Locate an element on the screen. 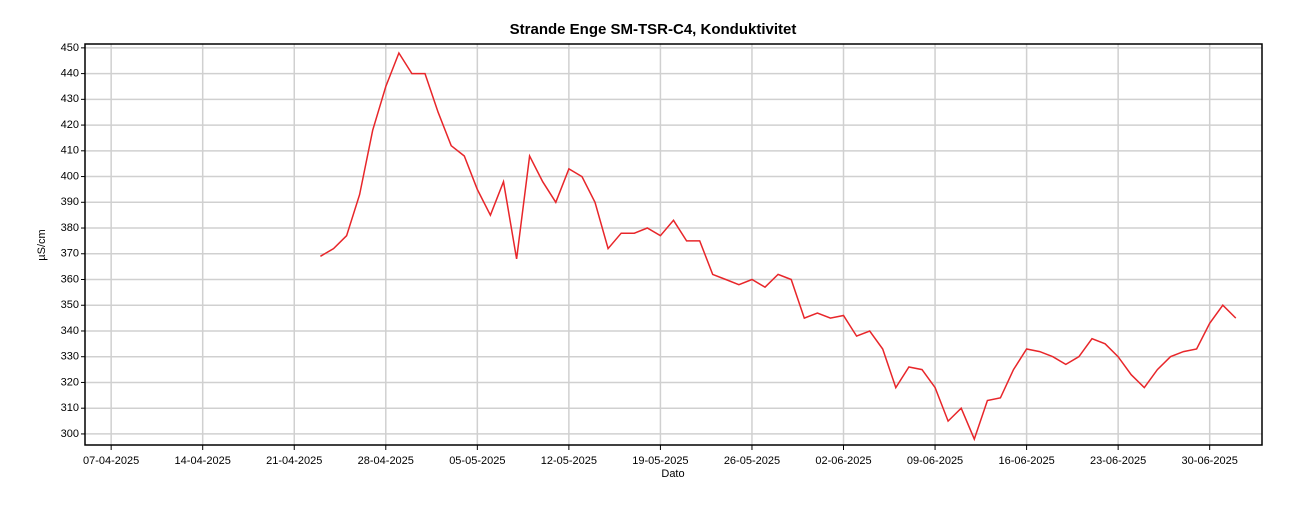 This screenshot has width=1300, height=505. y-tick-label: 370 is located at coordinates (70, 254).